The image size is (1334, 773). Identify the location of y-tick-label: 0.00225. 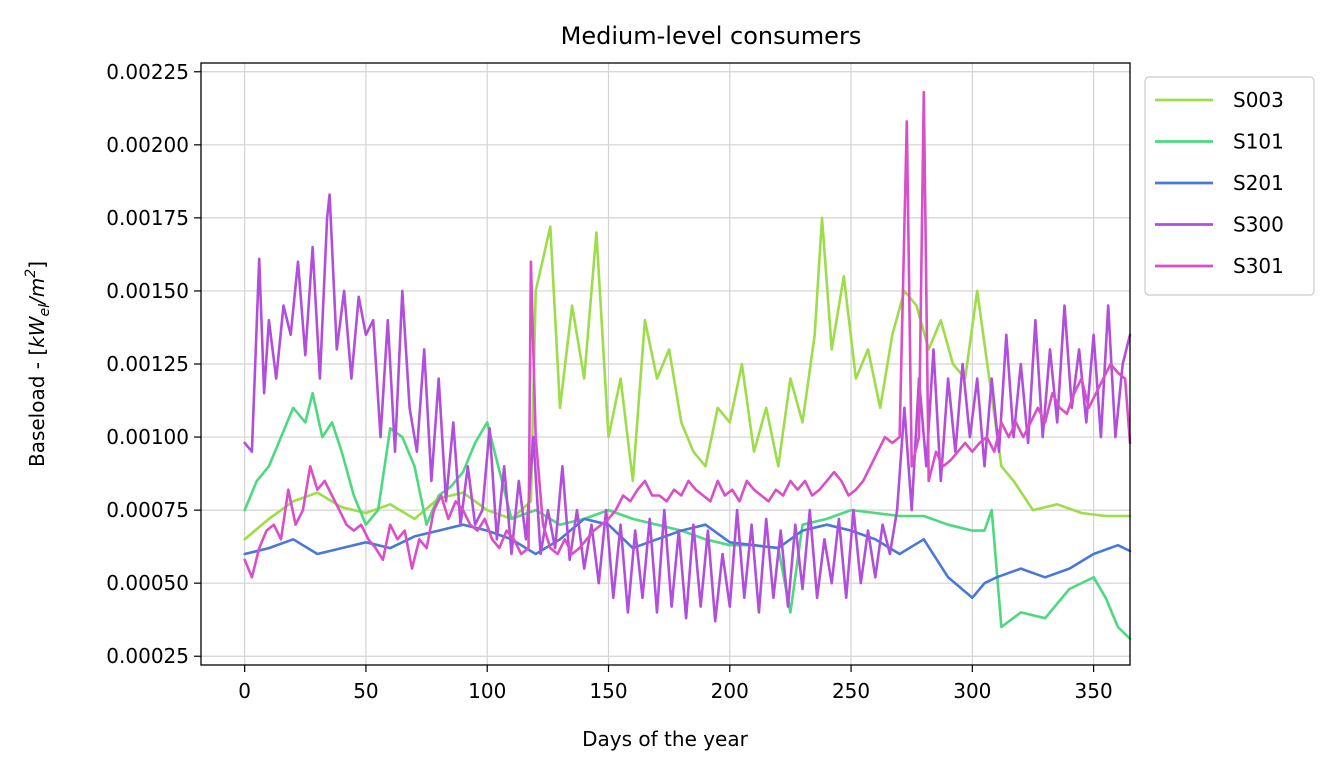
(147, 72).